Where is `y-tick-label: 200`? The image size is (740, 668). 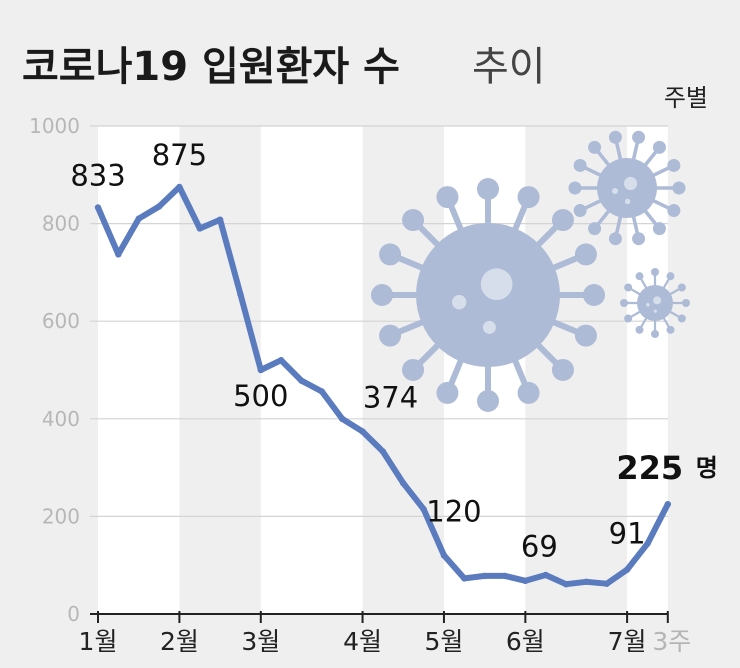
y-tick-label: 200 is located at coordinates (61, 516).